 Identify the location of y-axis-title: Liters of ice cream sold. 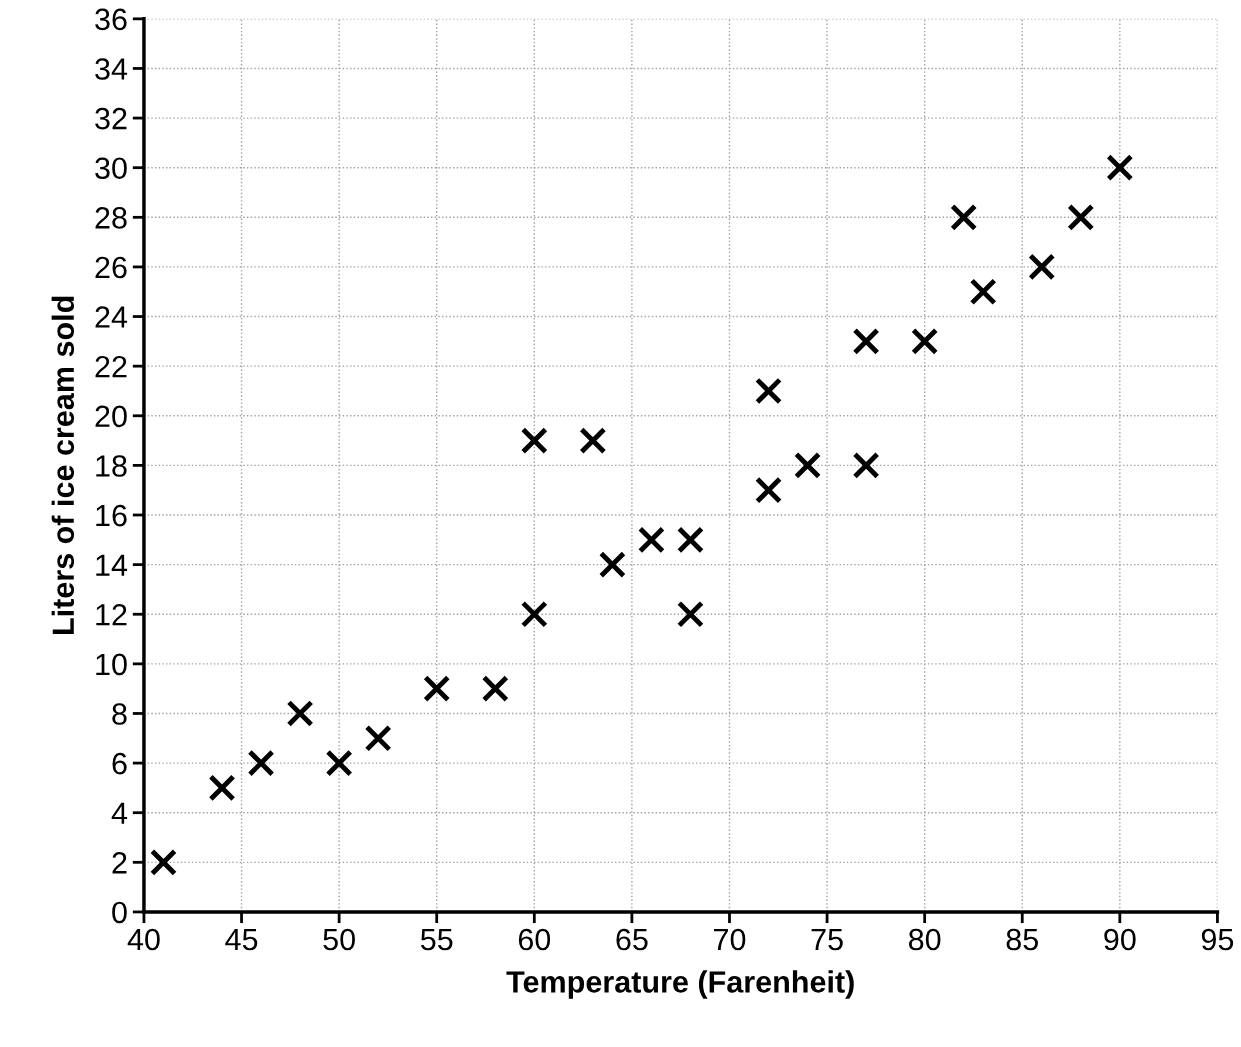
(63, 465).